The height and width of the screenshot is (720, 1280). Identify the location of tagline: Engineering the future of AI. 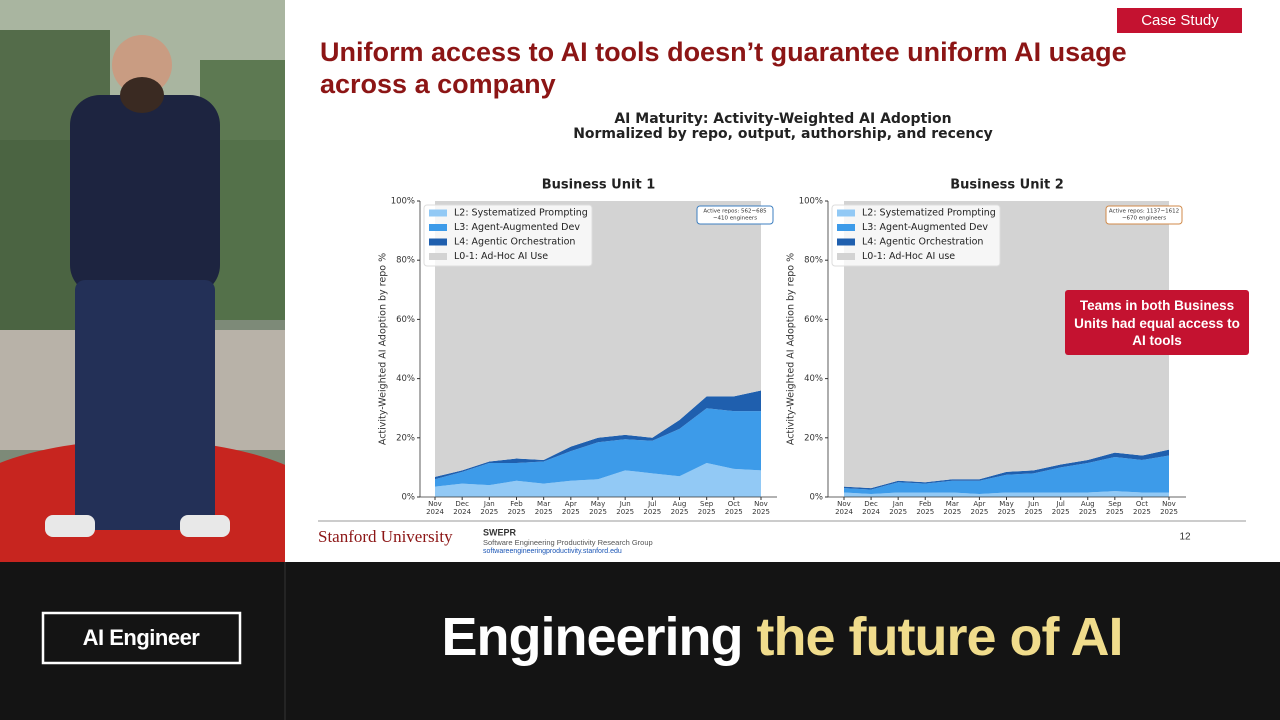
(782, 637).